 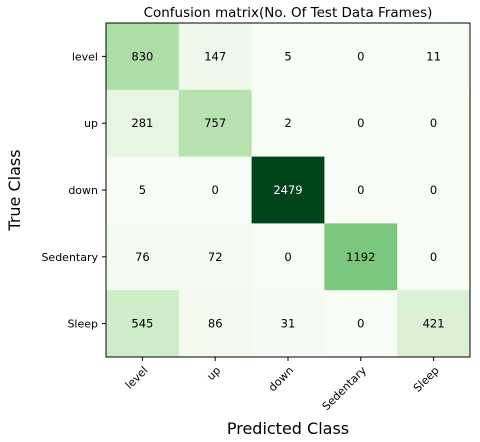 What do you see at coordinates (426, 379) in the screenshot?
I see `x-tick-label: Sleep` at bounding box center [426, 379].